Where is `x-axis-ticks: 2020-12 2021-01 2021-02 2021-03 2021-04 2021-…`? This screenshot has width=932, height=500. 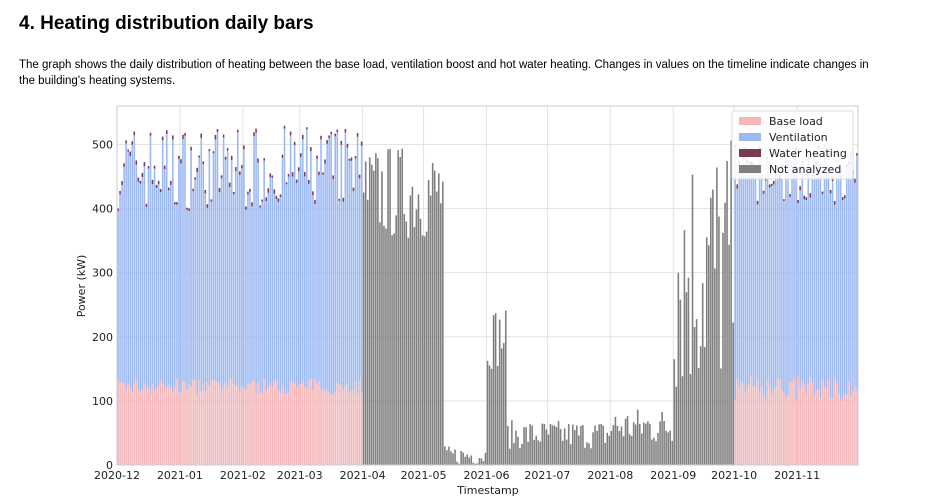
x-axis-ticks: 2020-12 2021-01 2021-02 2021-03 2021-04 2021-… is located at coordinates (457, 475).